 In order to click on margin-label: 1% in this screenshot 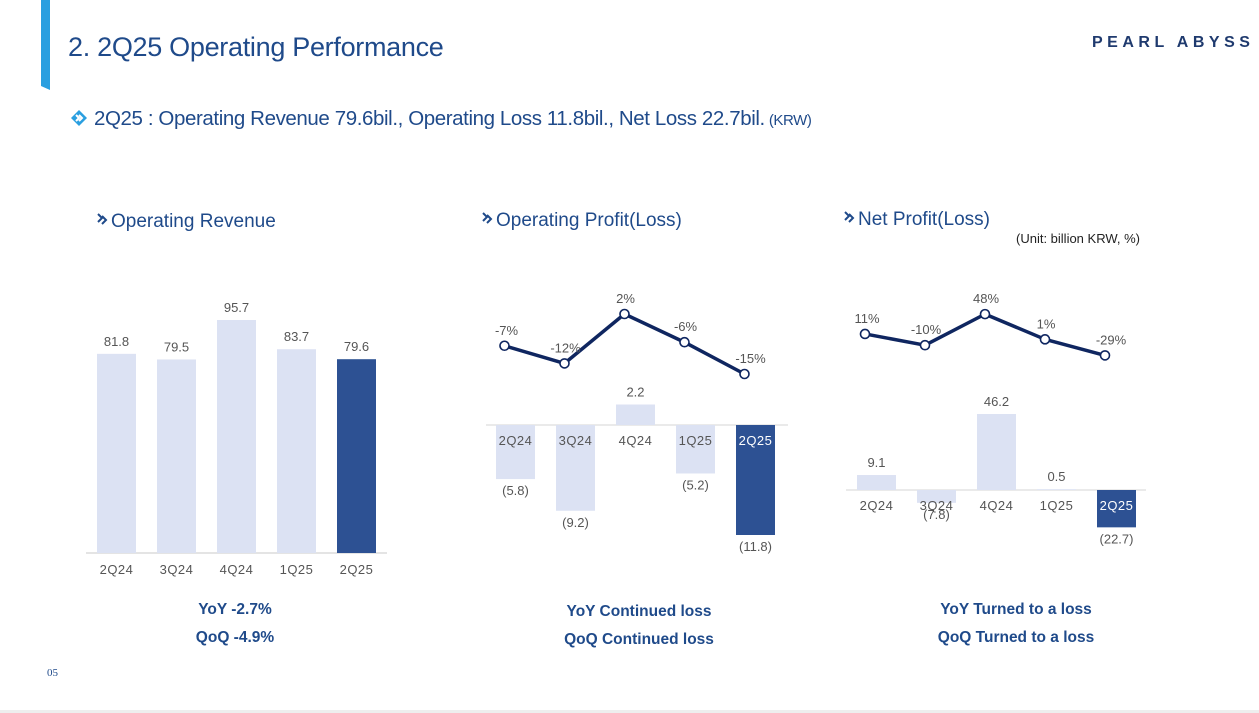, I will do `click(1046, 323)`.